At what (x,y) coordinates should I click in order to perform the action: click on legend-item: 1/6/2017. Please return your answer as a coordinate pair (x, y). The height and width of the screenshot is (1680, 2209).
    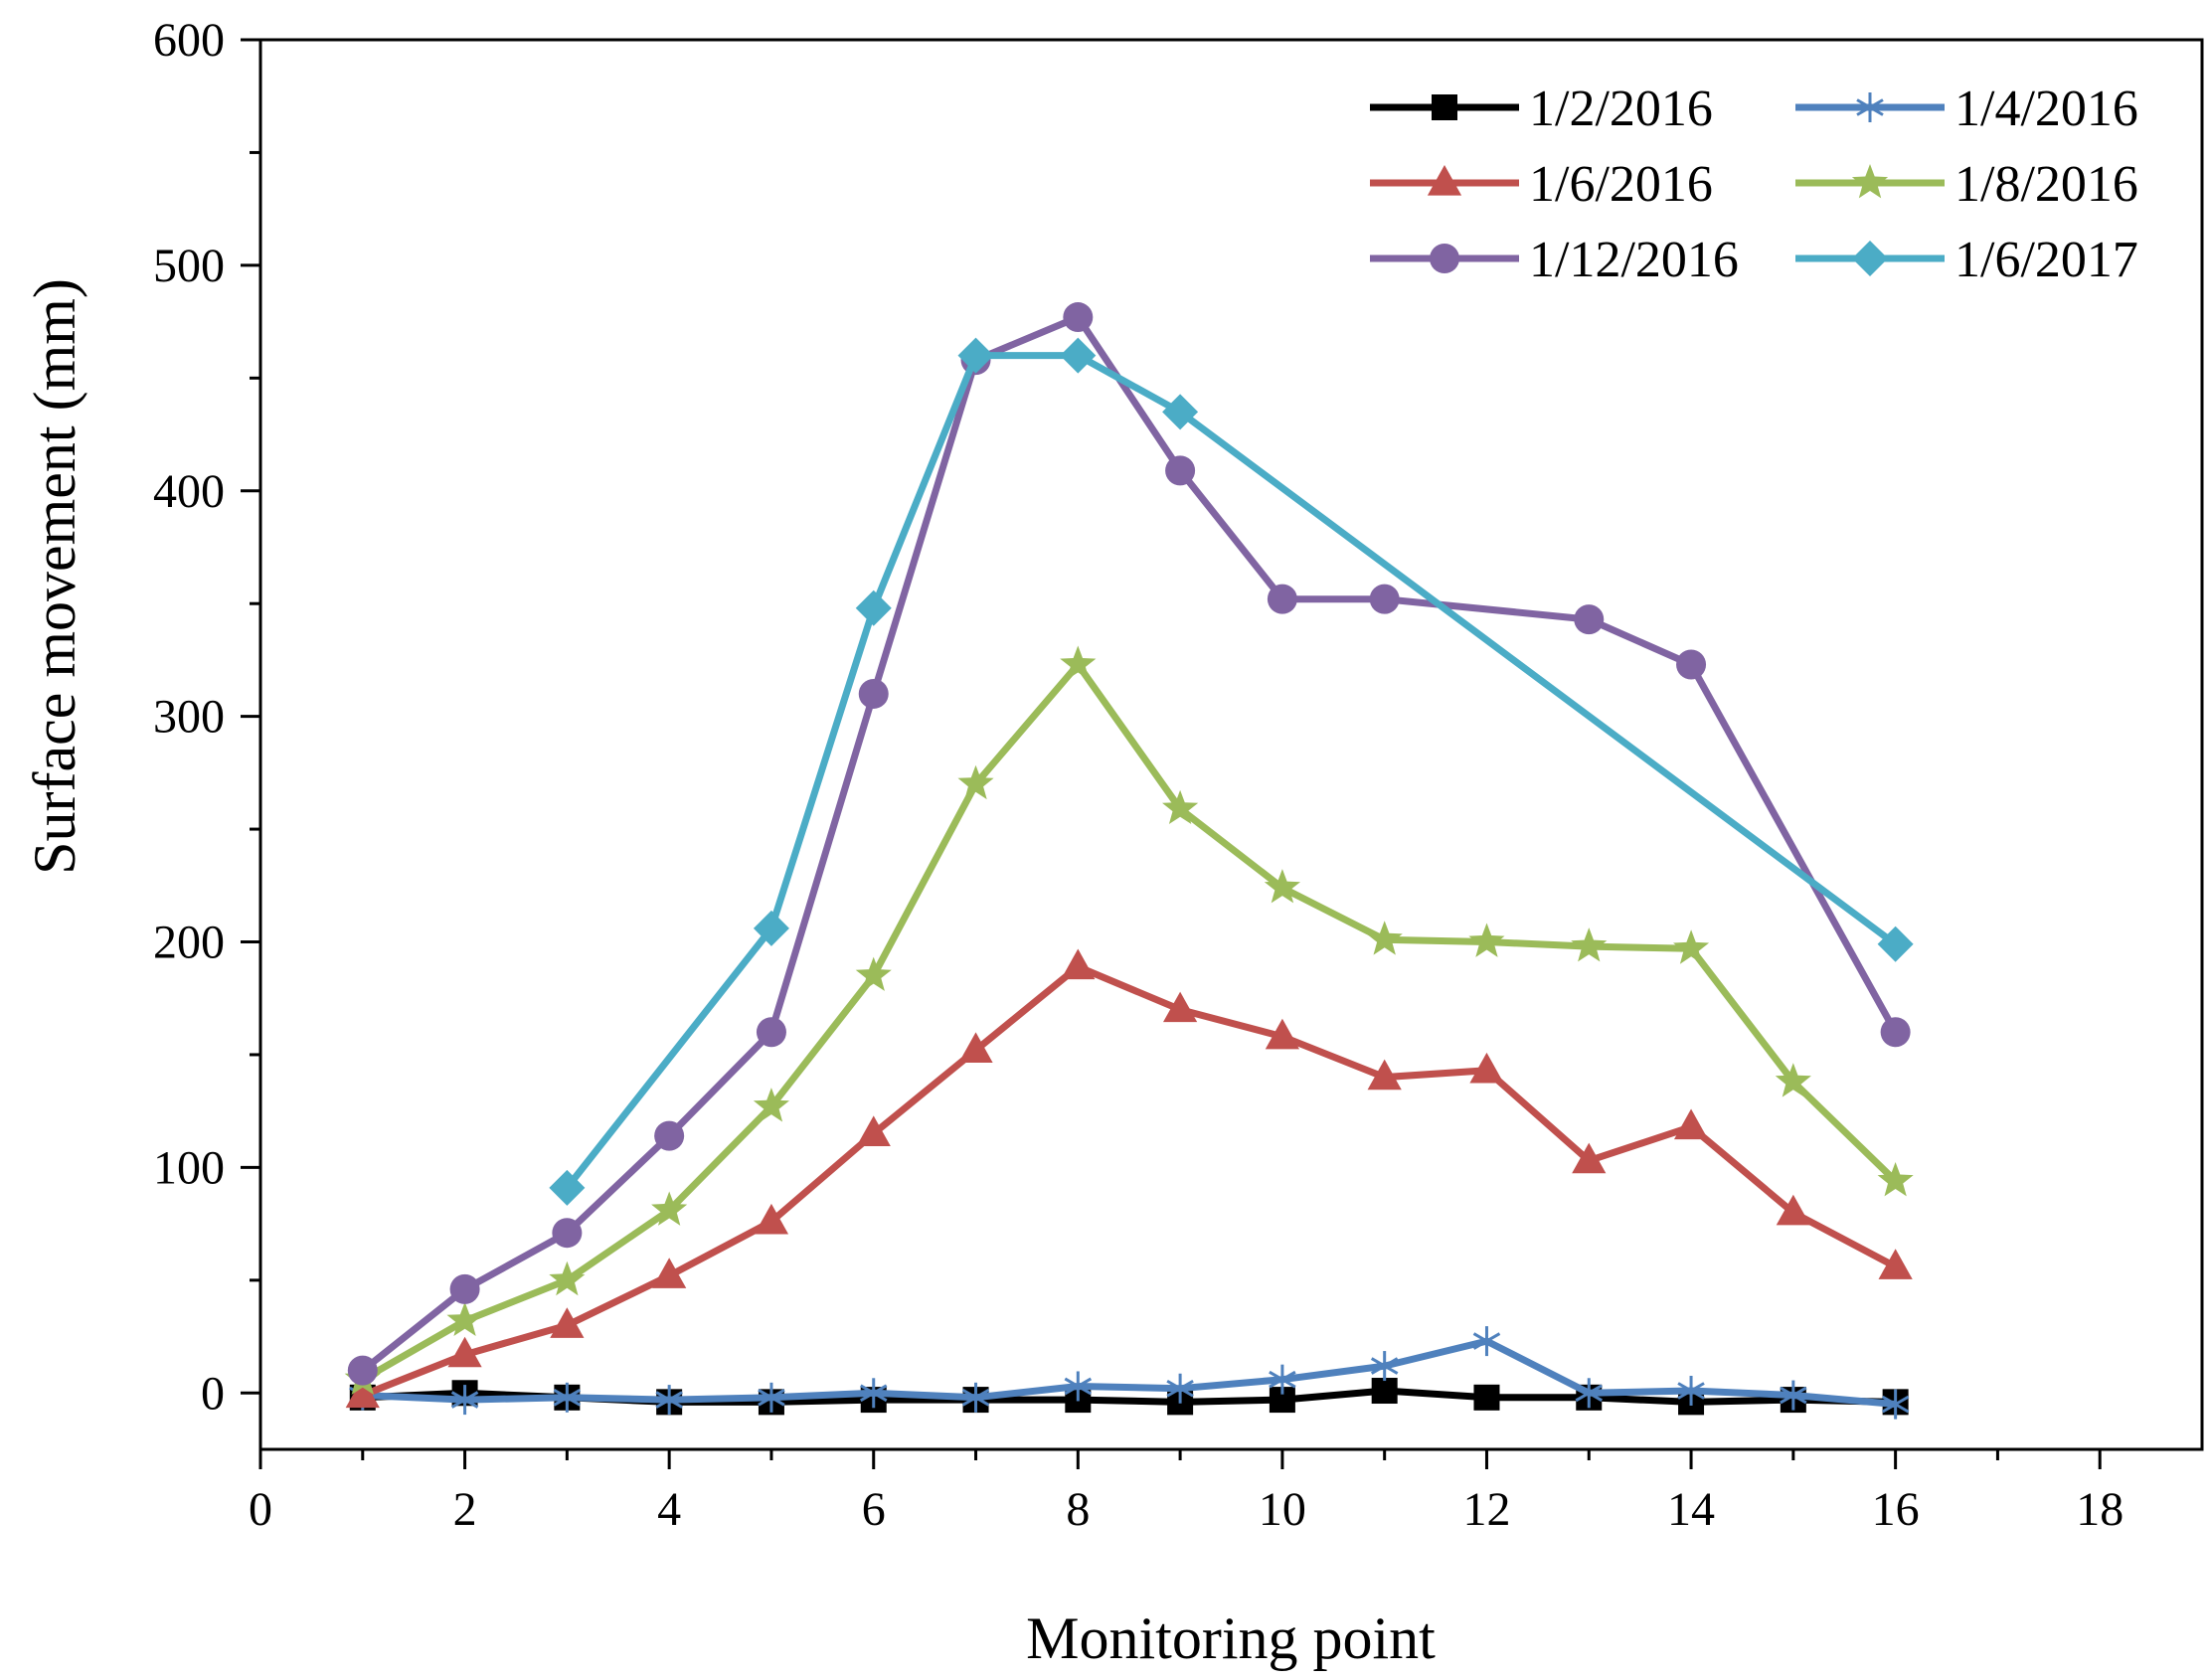
    Looking at the image, I should click on (1966, 260).